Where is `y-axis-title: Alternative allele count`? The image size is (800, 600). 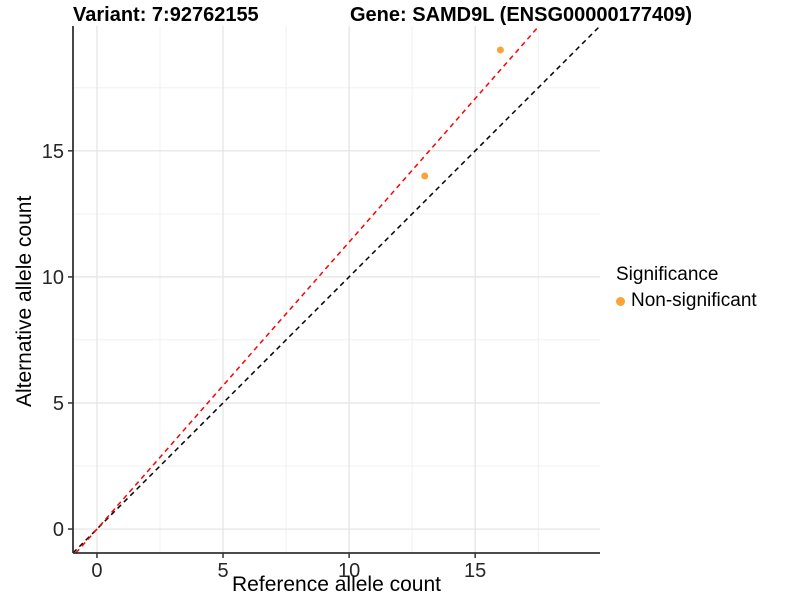
y-axis-title: Alternative allele count is located at coordinates (24, 301).